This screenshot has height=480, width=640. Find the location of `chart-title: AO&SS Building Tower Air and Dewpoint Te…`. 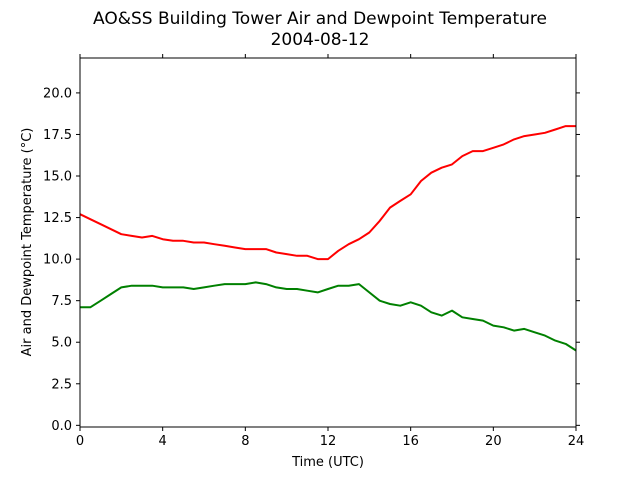

chart-title: AO&SS Building Tower Air and Dewpoint Te… is located at coordinates (320, 19).